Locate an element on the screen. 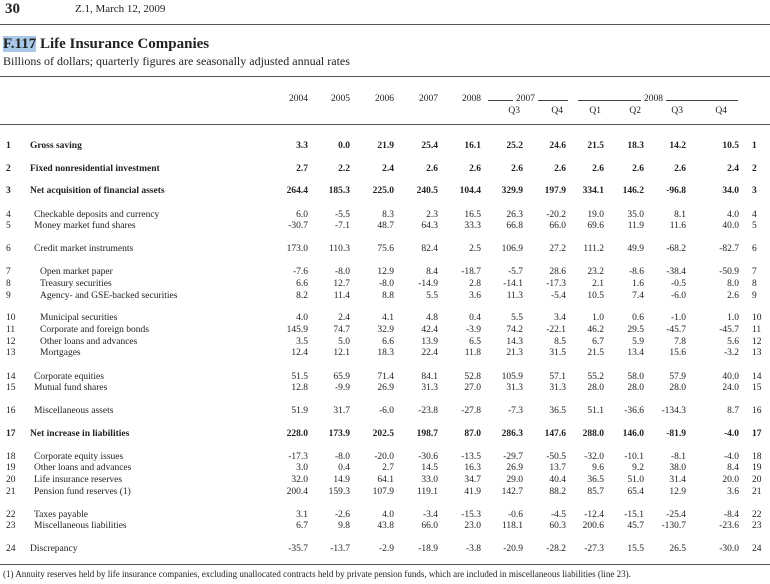 This screenshot has width=770, height=584. cell-value: 6.6 is located at coordinates (302, 284).